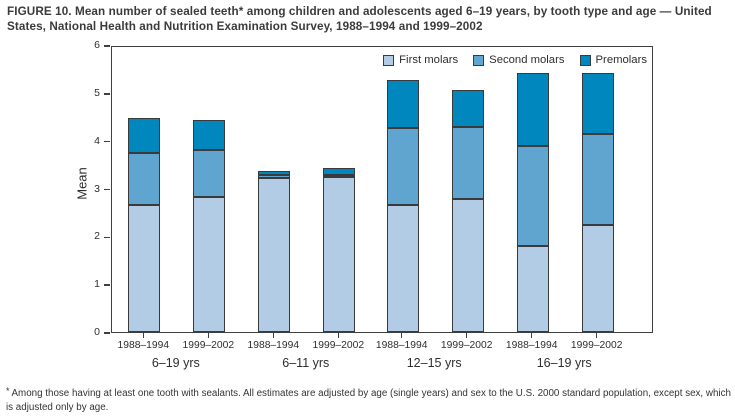 This screenshot has height=420, width=735. I want to click on y-tick-label: 3, so click(97, 188).